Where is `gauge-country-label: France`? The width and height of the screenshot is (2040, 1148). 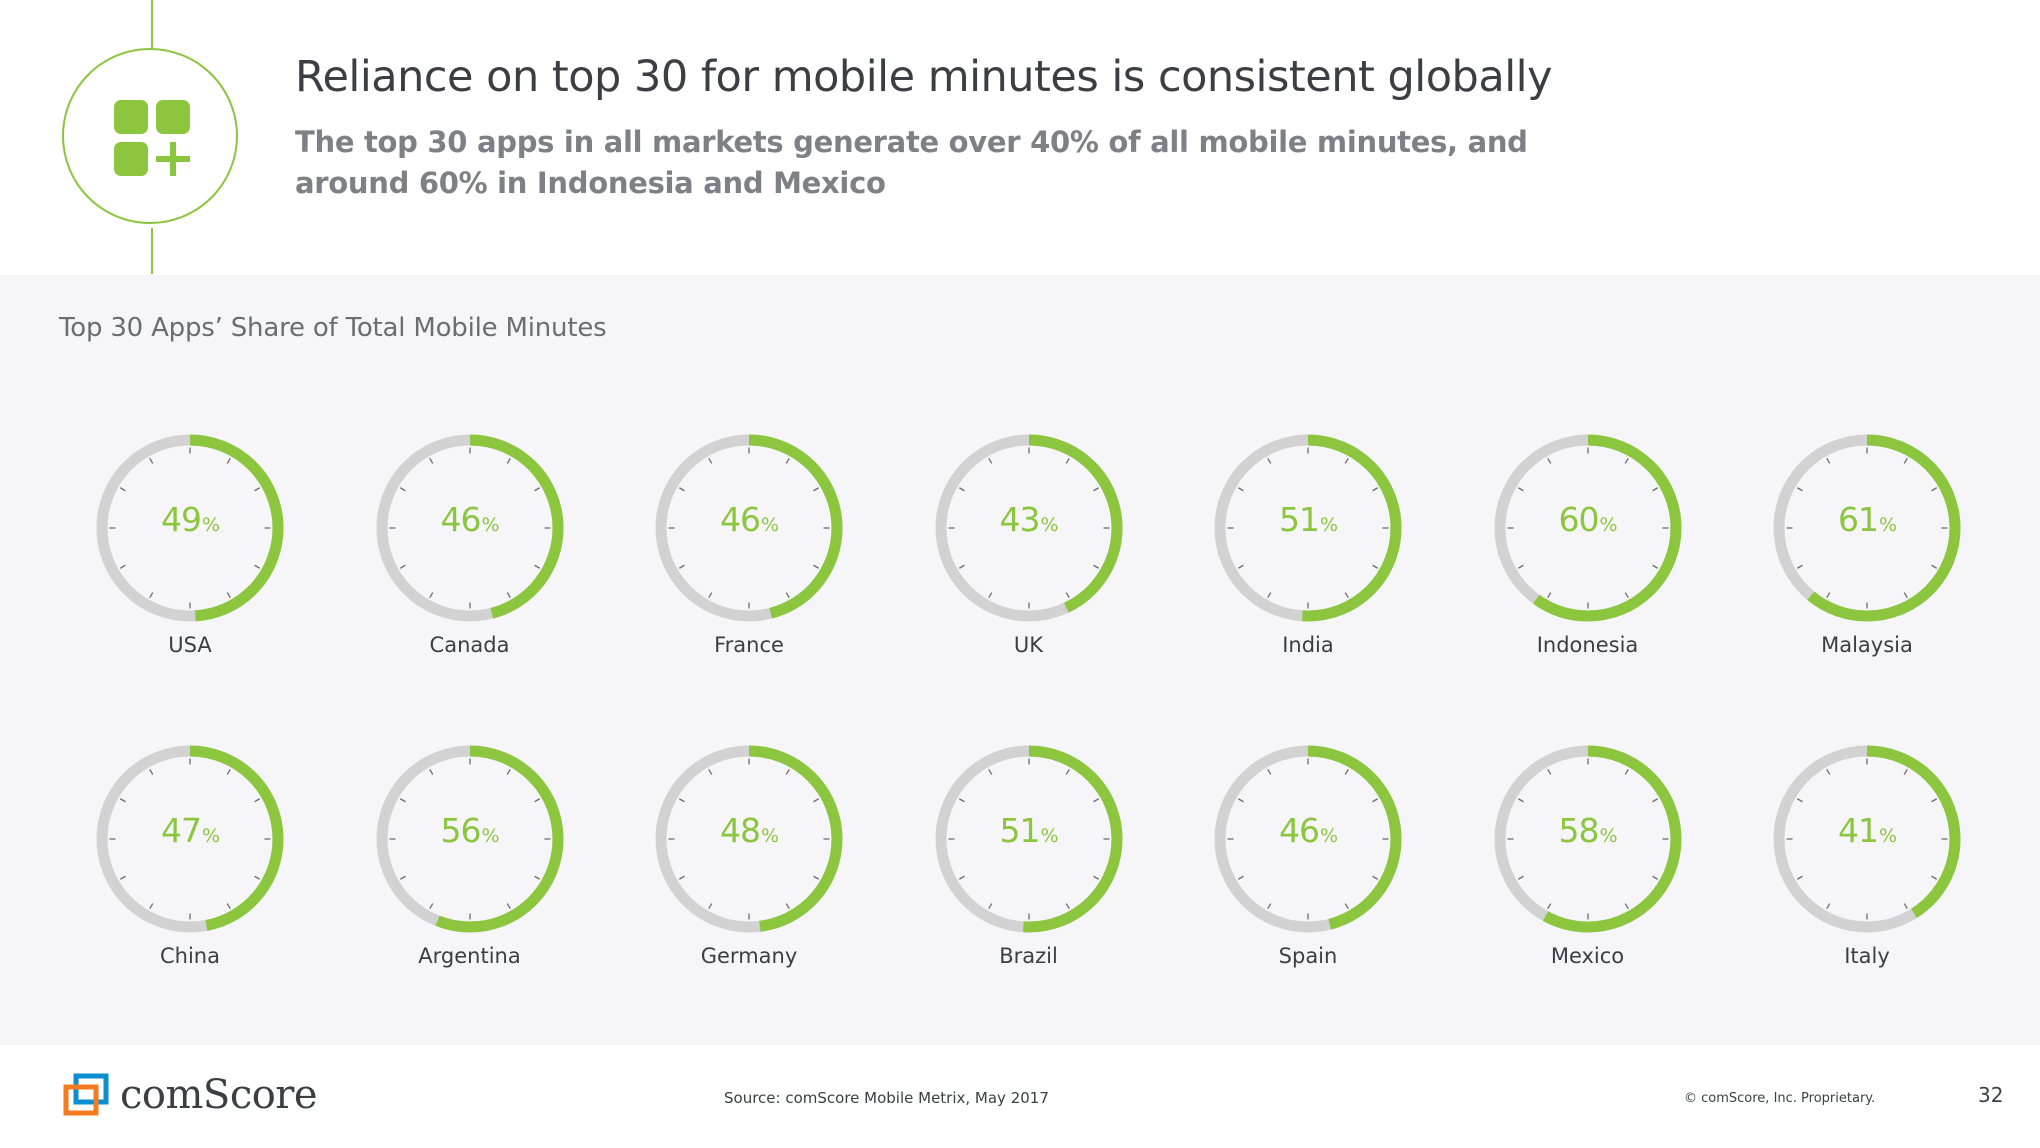
gauge-country-label: France is located at coordinates (749, 645).